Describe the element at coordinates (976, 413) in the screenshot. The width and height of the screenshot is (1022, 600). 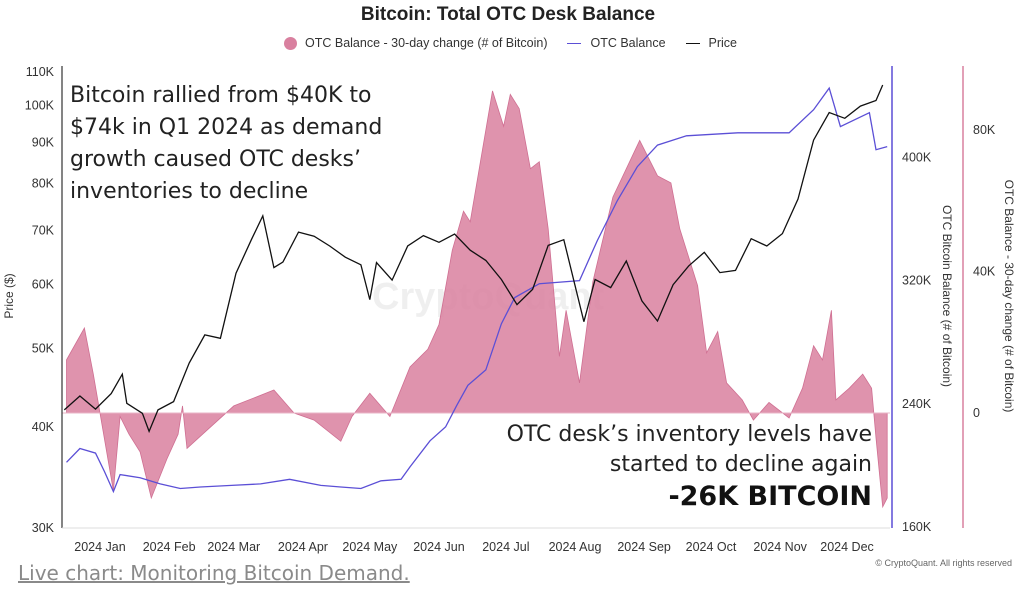
I see `change-tick-label: 0` at that location.